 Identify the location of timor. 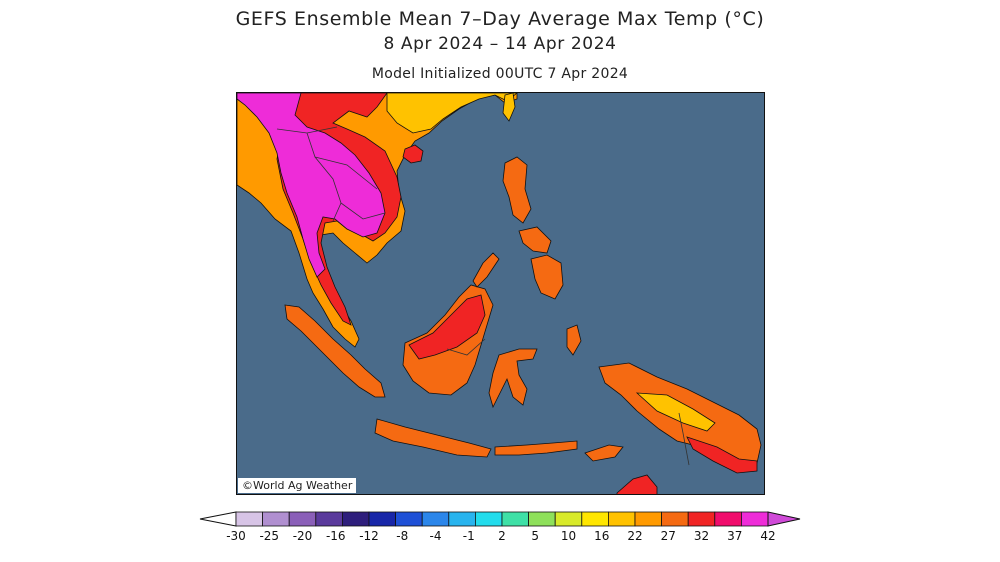
(604, 453).